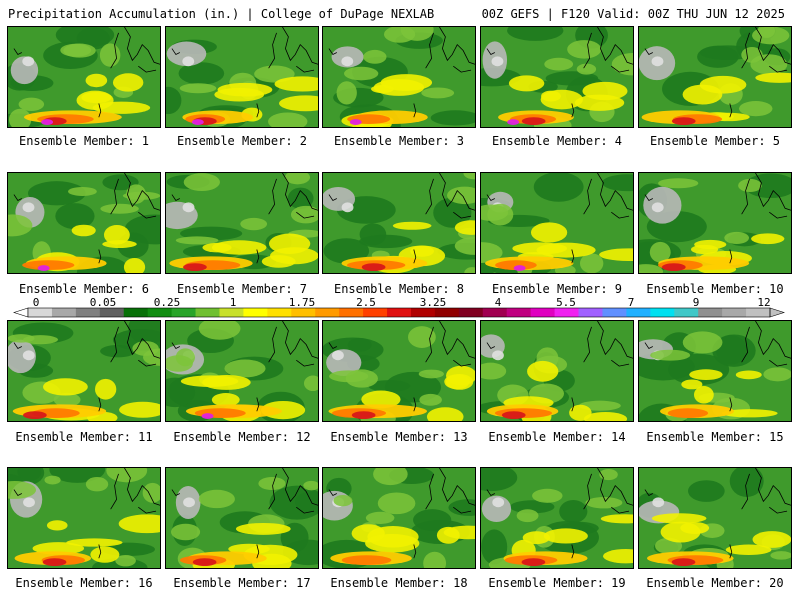  Describe the element at coordinates (557, 289) in the screenshot. I see `ensemble-member-label: Ensemble Member: 9` at that location.